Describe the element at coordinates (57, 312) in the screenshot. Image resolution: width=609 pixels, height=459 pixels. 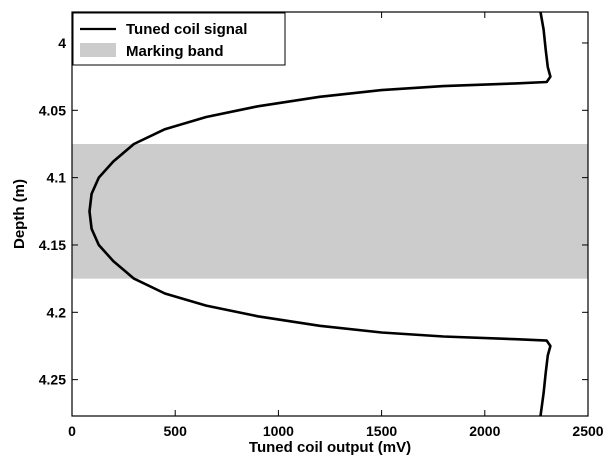
I see `y-tick-label: 4.2` at that location.